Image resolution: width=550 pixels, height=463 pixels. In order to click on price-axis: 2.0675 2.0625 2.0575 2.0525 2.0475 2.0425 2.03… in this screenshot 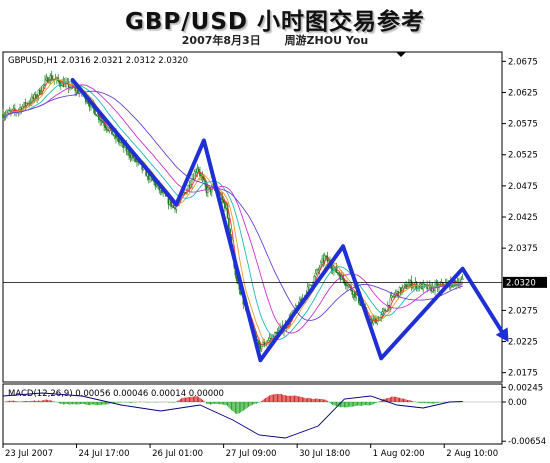, I will do `click(520, 218)`.